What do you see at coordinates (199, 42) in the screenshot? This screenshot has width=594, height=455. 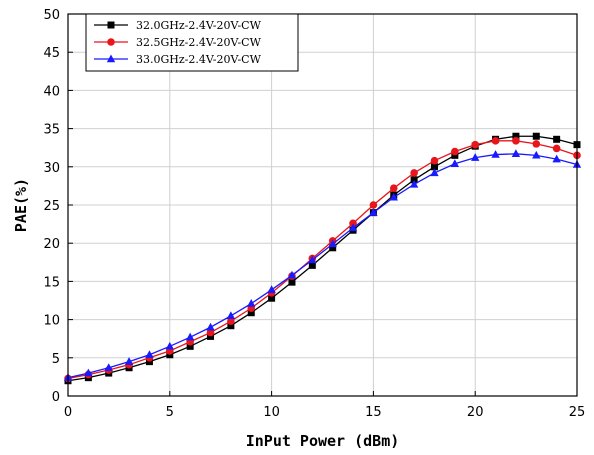 I see `legend-label: 32.5GHz-2.4V-20V-CW` at bounding box center [199, 42].